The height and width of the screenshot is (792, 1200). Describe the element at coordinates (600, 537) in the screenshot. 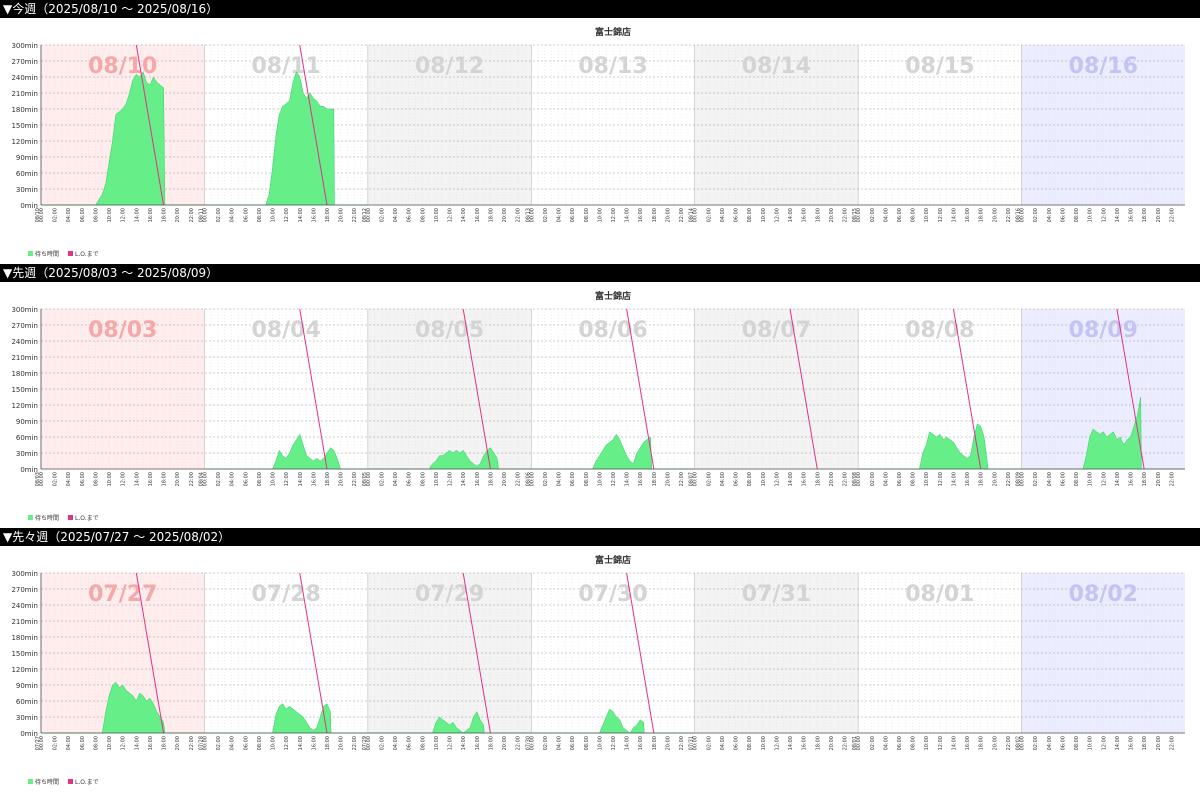

I see `section-header-two-weeks-ago: ▼先々週（2025/07/27 〜 2025/08/02）` at that location.